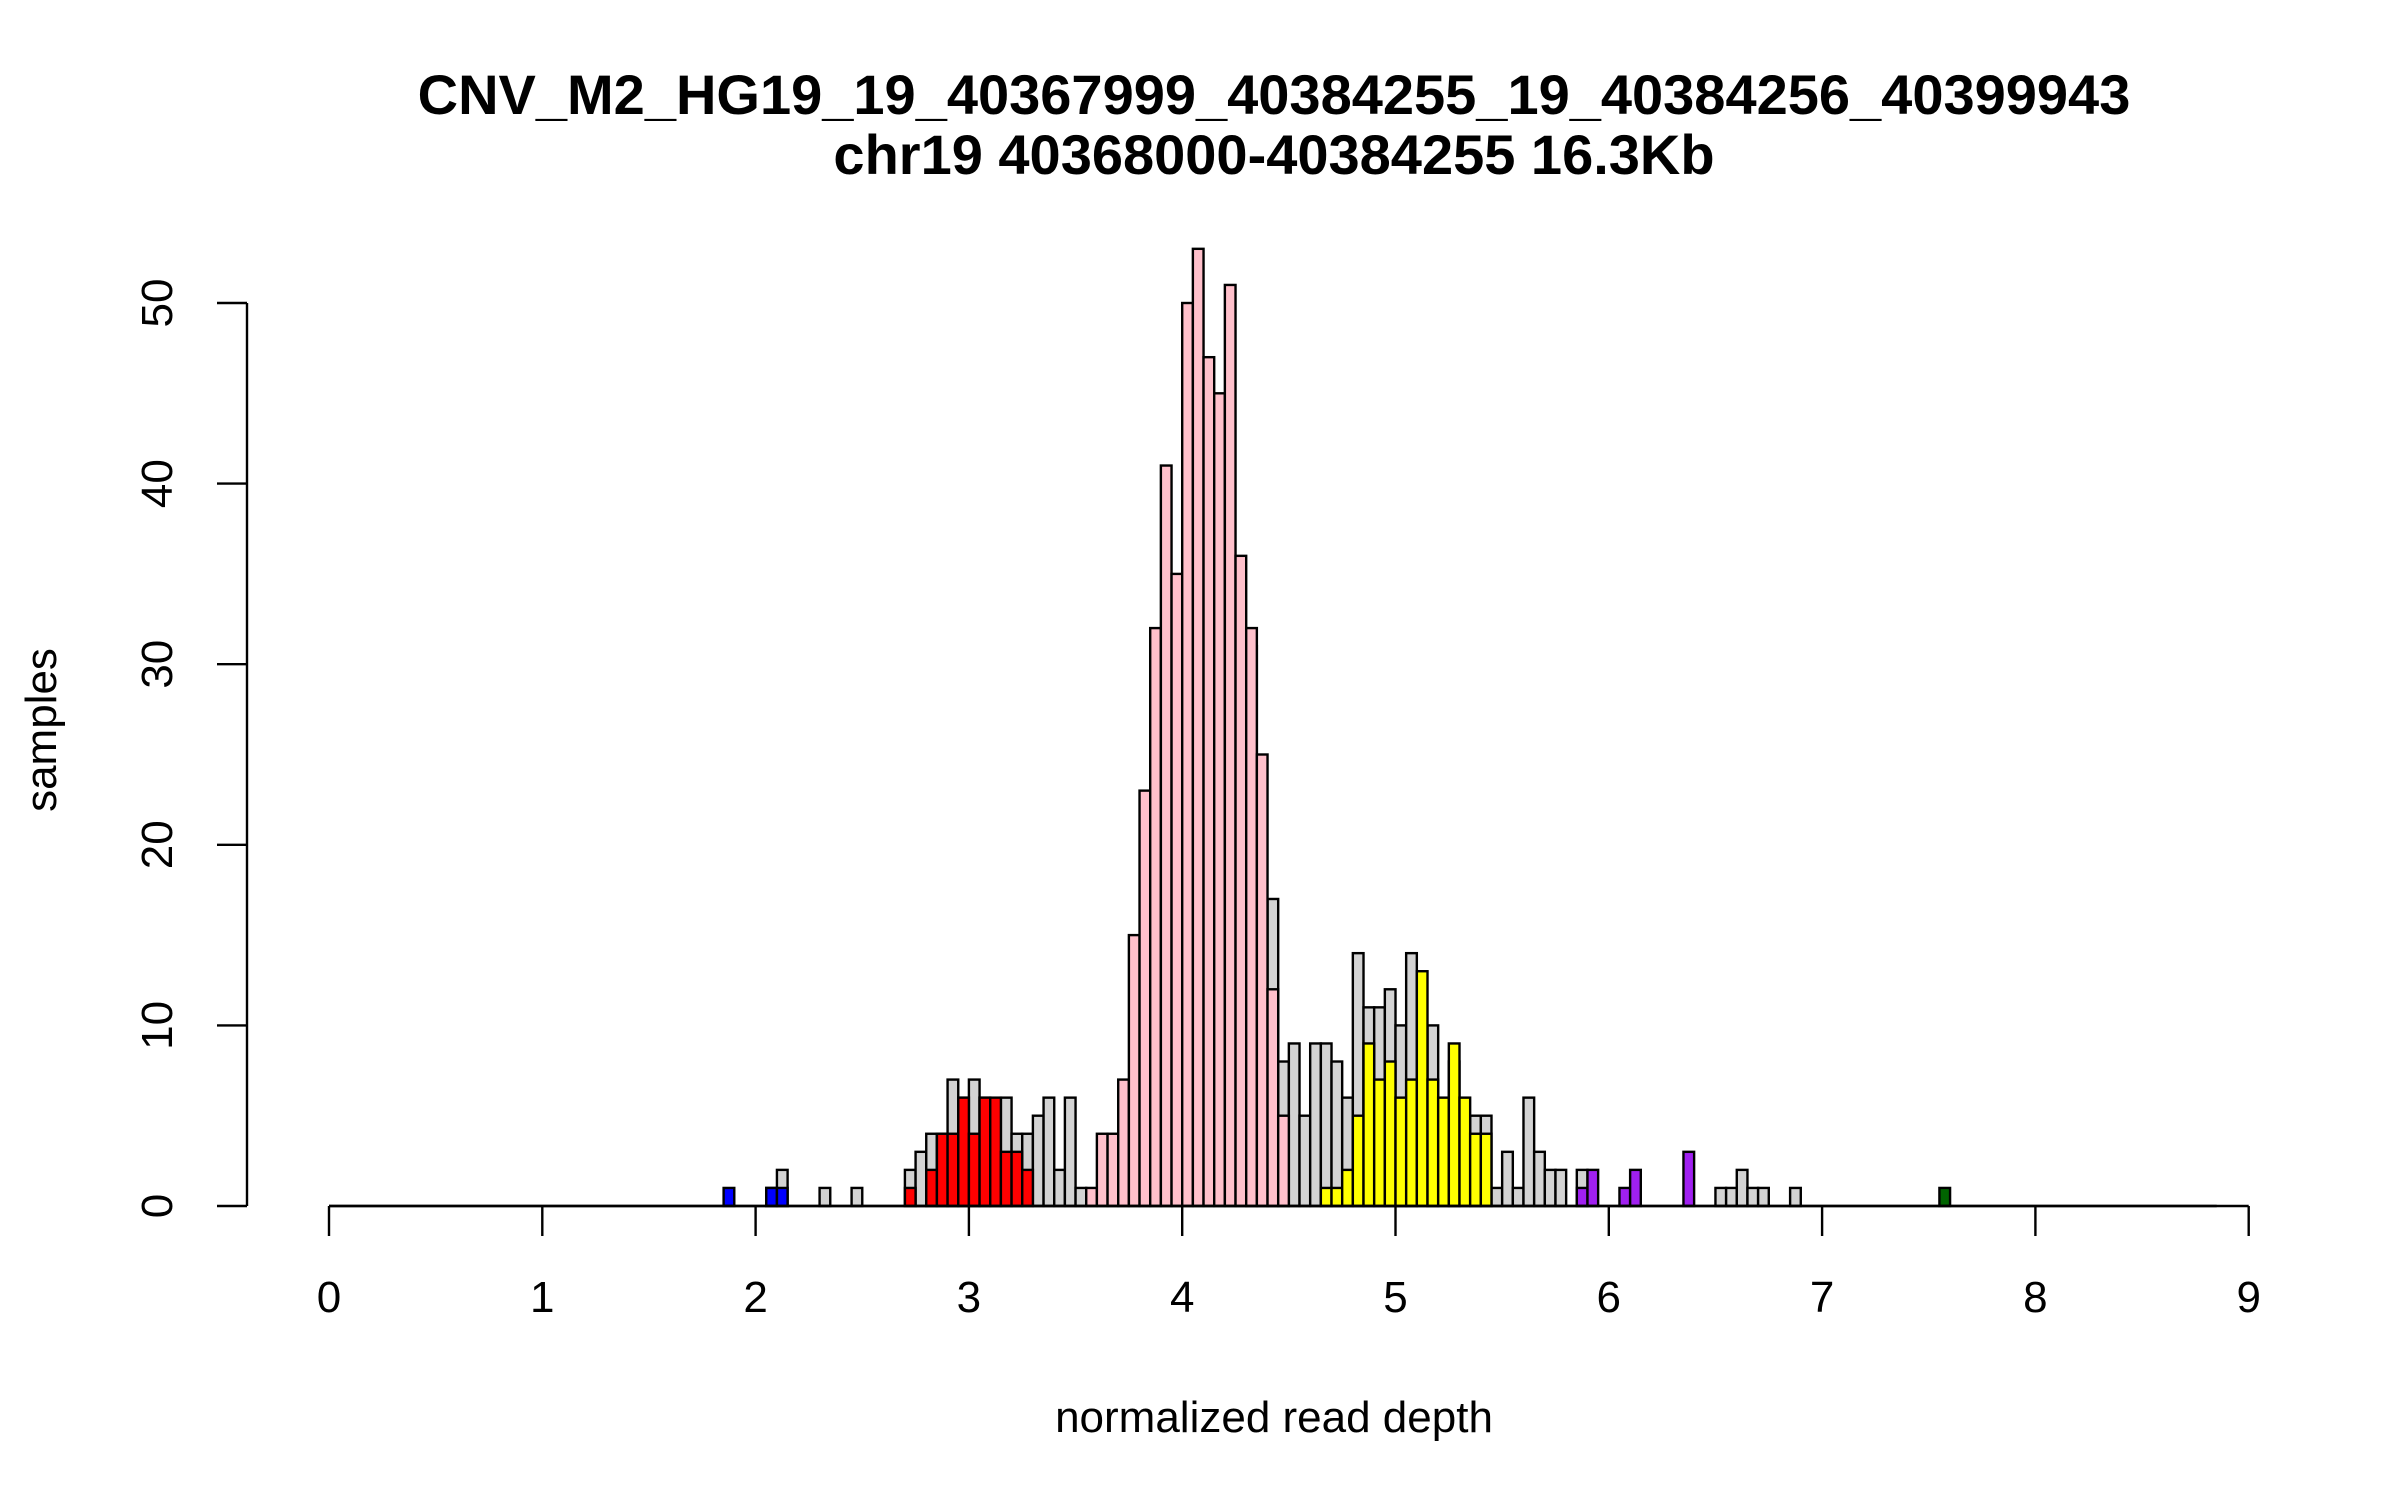 Image resolution: width=2400 pixels, height=1500 pixels. What do you see at coordinates (1273, 154) in the screenshot?
I see `chart-subtitle: chr19 40368000-40384255 16.3Kb` at bounding box center [1273, 154].